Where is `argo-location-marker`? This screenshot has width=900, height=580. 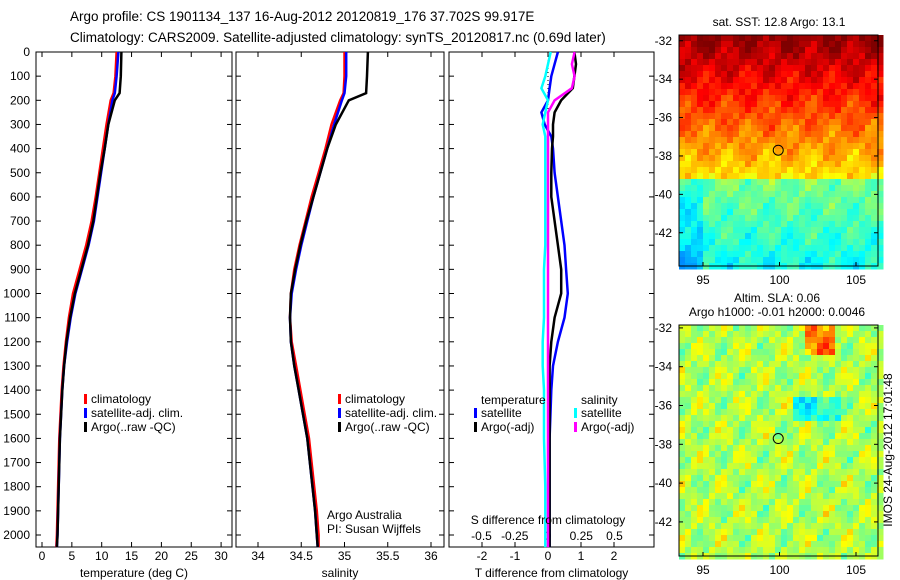
argo-location-marker is located at coordinates (778, 150).